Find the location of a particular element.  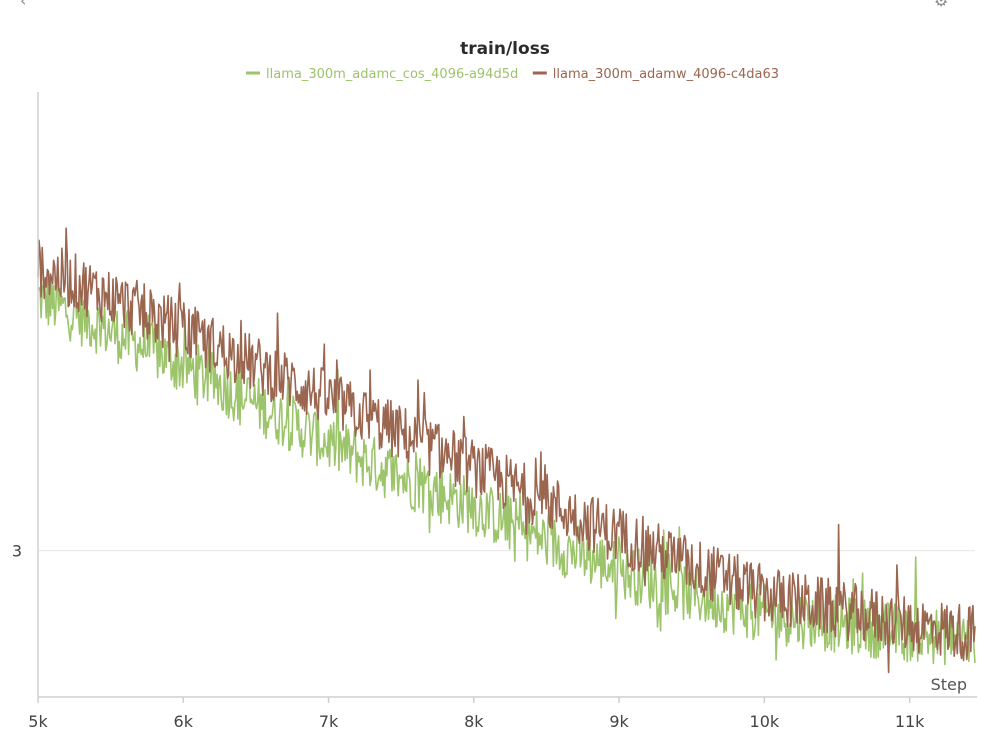

x-tick-label-3: 8k is located at coordinates (474, 721).